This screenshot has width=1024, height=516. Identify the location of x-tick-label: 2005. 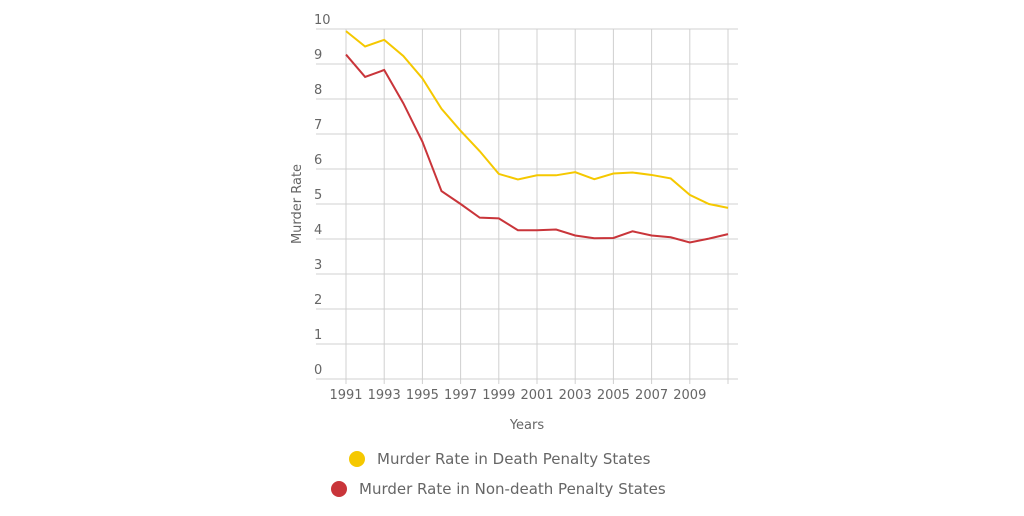
(613, 395).